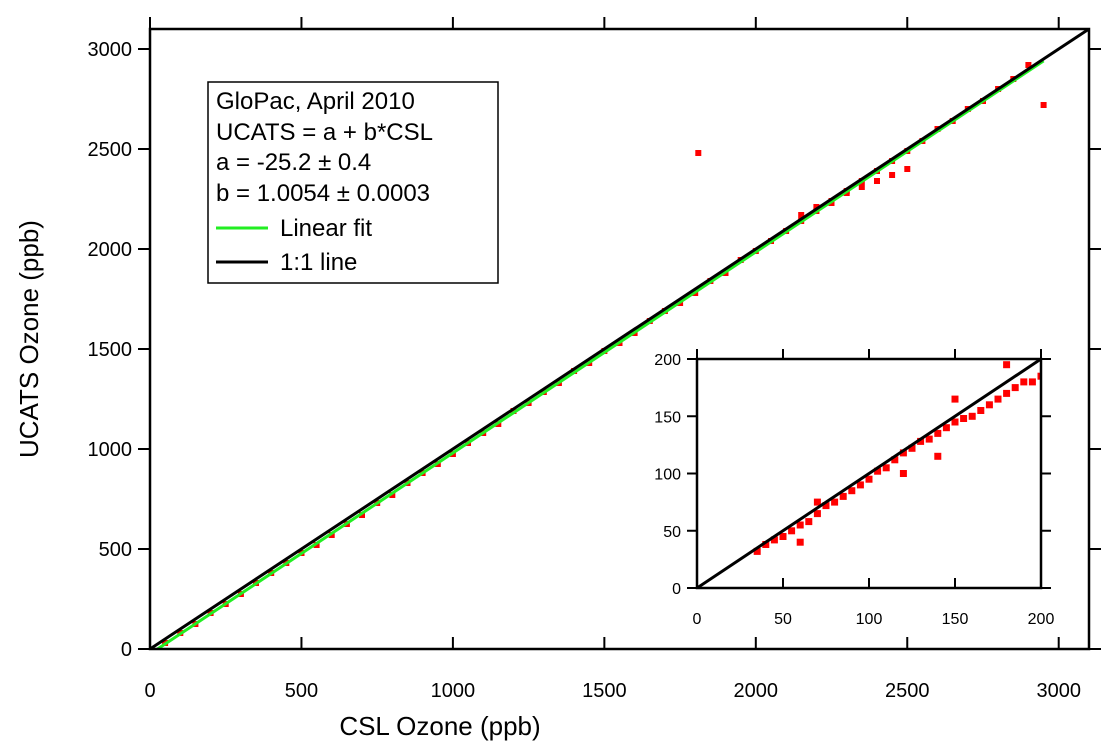  I want to click on main-y-tick-label-500: 500, so click(115, 550).